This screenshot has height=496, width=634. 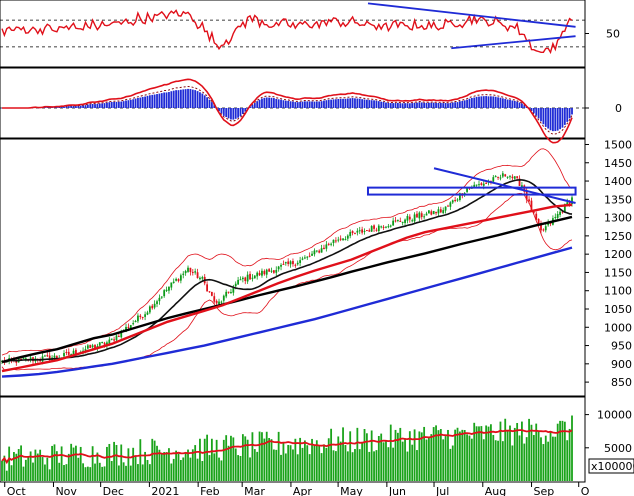 I want to click on price-trendline, so click(x=504, y=185).